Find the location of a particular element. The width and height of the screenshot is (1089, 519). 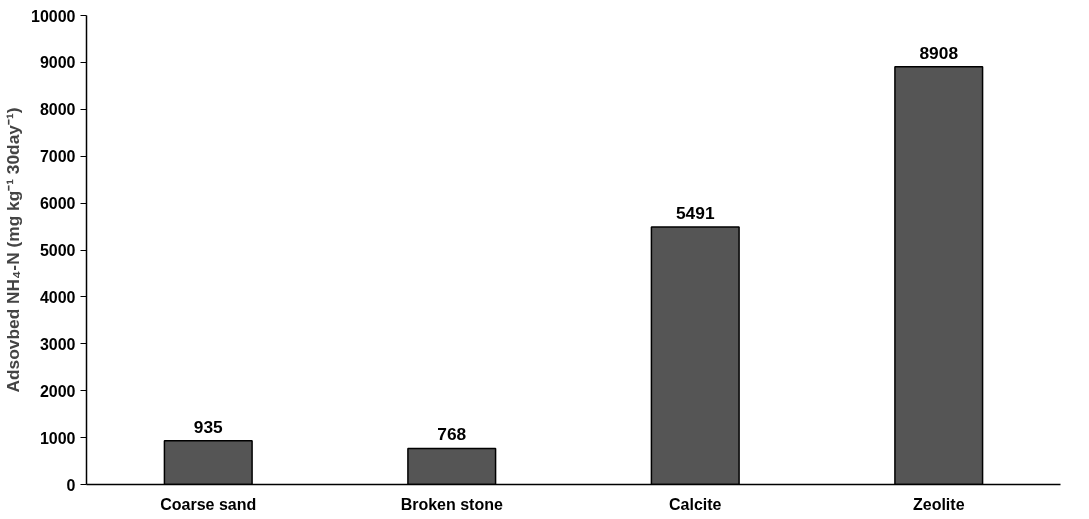

y-tick-label: 10000 is located at coordinates (53, 16).